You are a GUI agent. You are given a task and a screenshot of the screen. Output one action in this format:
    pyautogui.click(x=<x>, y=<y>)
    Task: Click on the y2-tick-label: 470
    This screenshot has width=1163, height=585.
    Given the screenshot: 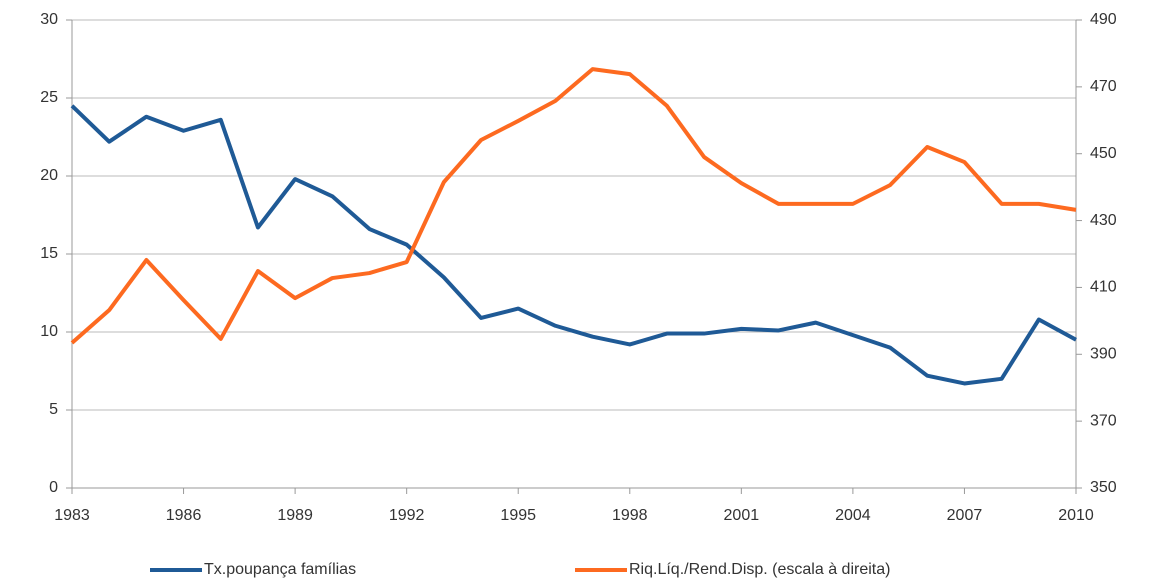 What is the action you would take?
    pyautogui.click(x=1103, y=86)
    